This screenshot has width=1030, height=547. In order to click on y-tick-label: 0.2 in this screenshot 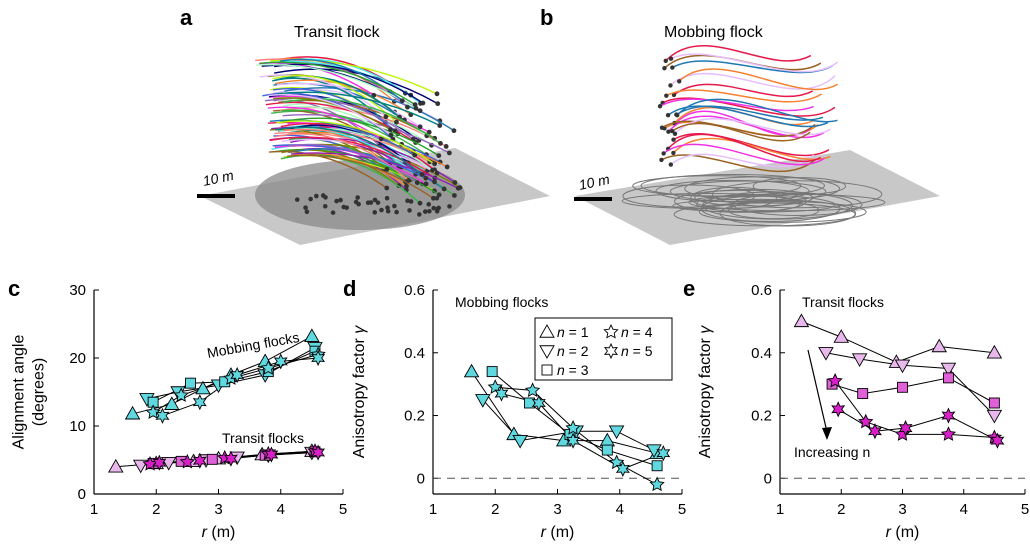, I will do `click(414, 416)`.